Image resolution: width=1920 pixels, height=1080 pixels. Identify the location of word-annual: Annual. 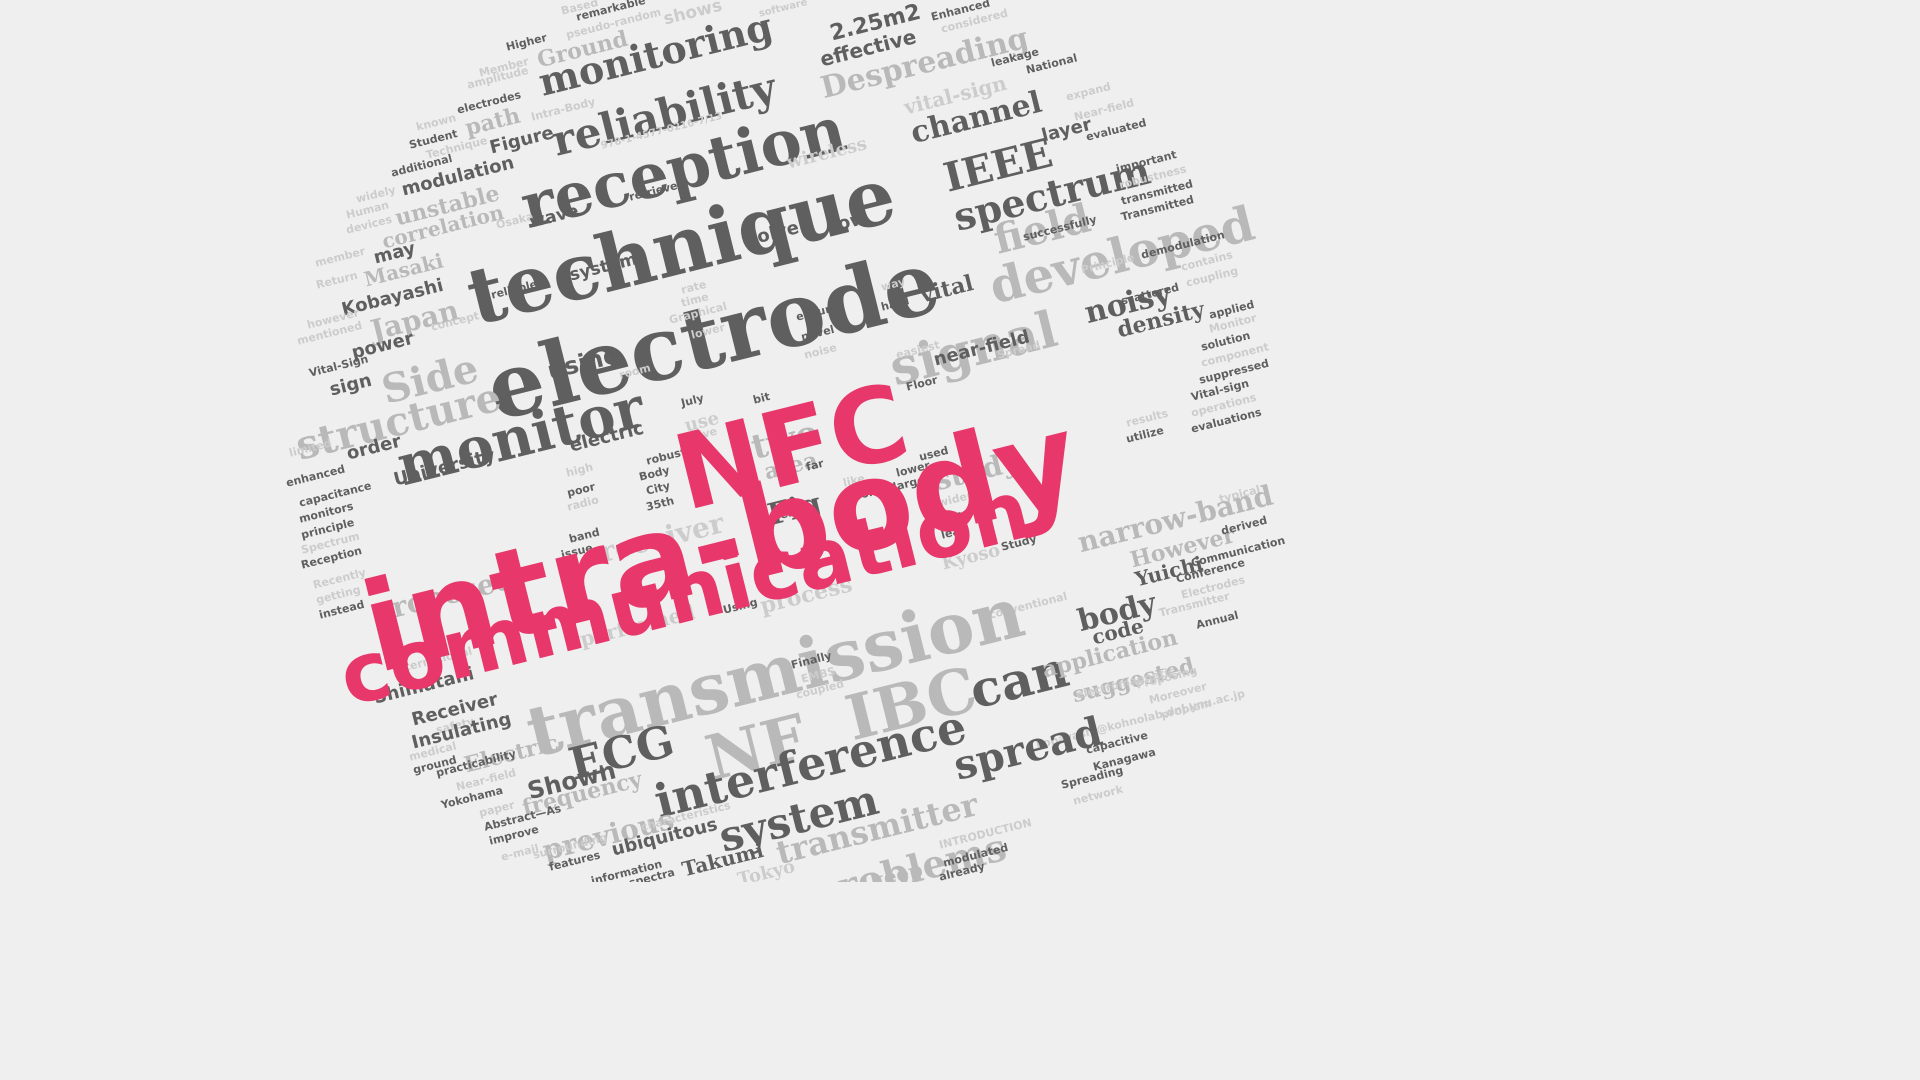
(1217, 620).